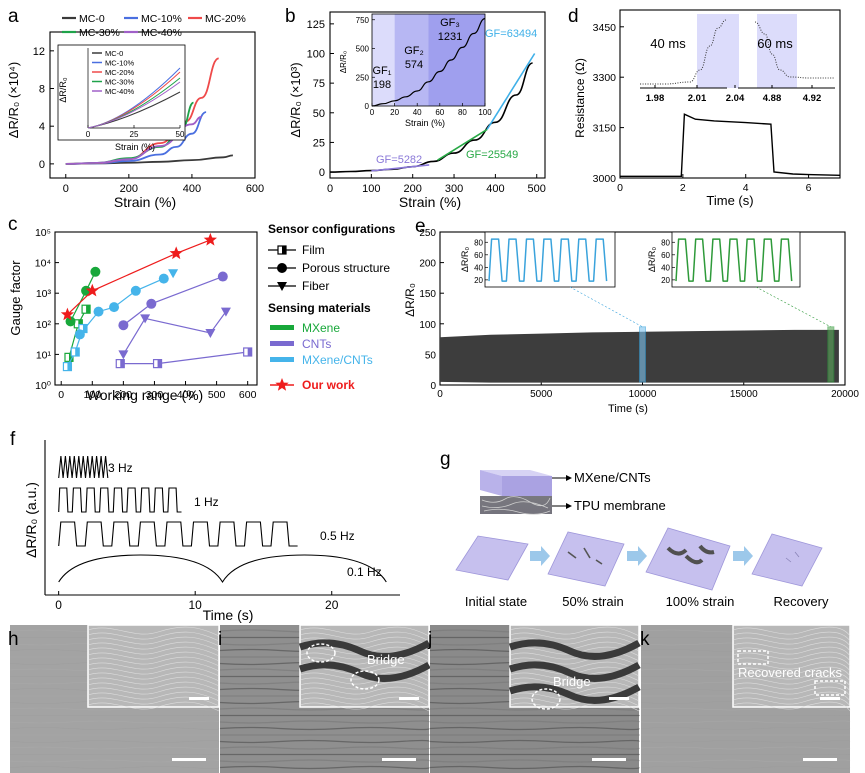 Image resolution: width=865 pixels, height=773 pixels. Describe the element at coordinates (189, 759) in the screenshot. I see `scale-bar-h` at that location.